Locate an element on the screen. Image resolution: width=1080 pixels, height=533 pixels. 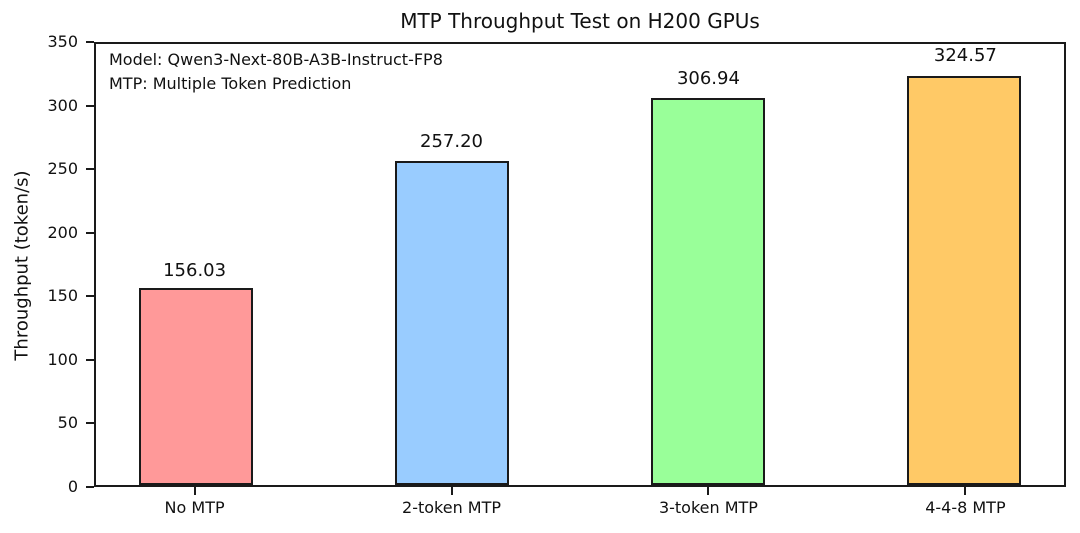
y-tick-label: 100 is located at coordinates (62, 359).